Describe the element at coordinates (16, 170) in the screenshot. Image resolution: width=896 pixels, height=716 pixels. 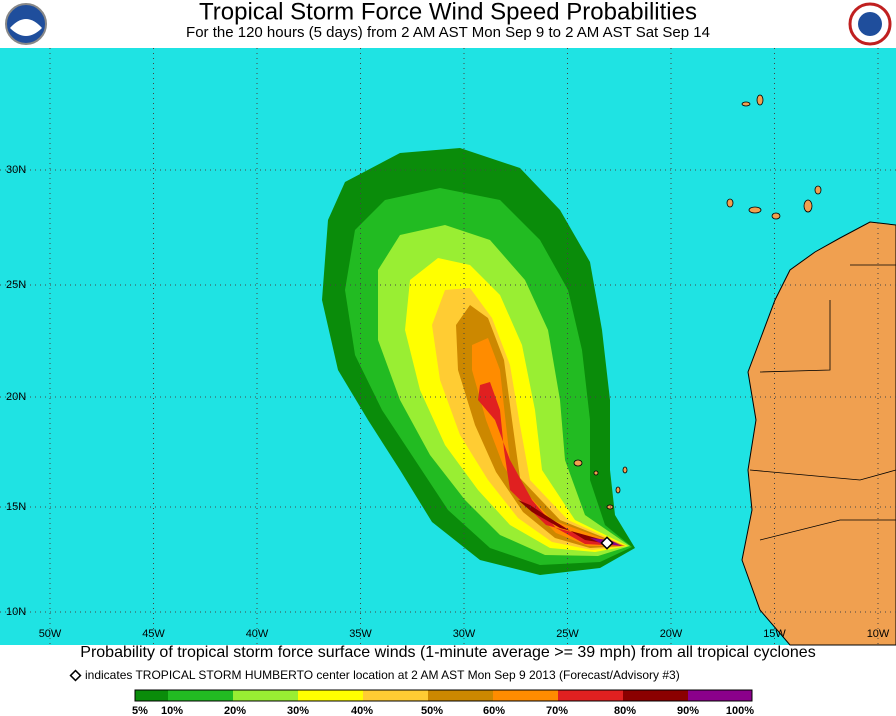
I see `lat-label: 30N` at that location.